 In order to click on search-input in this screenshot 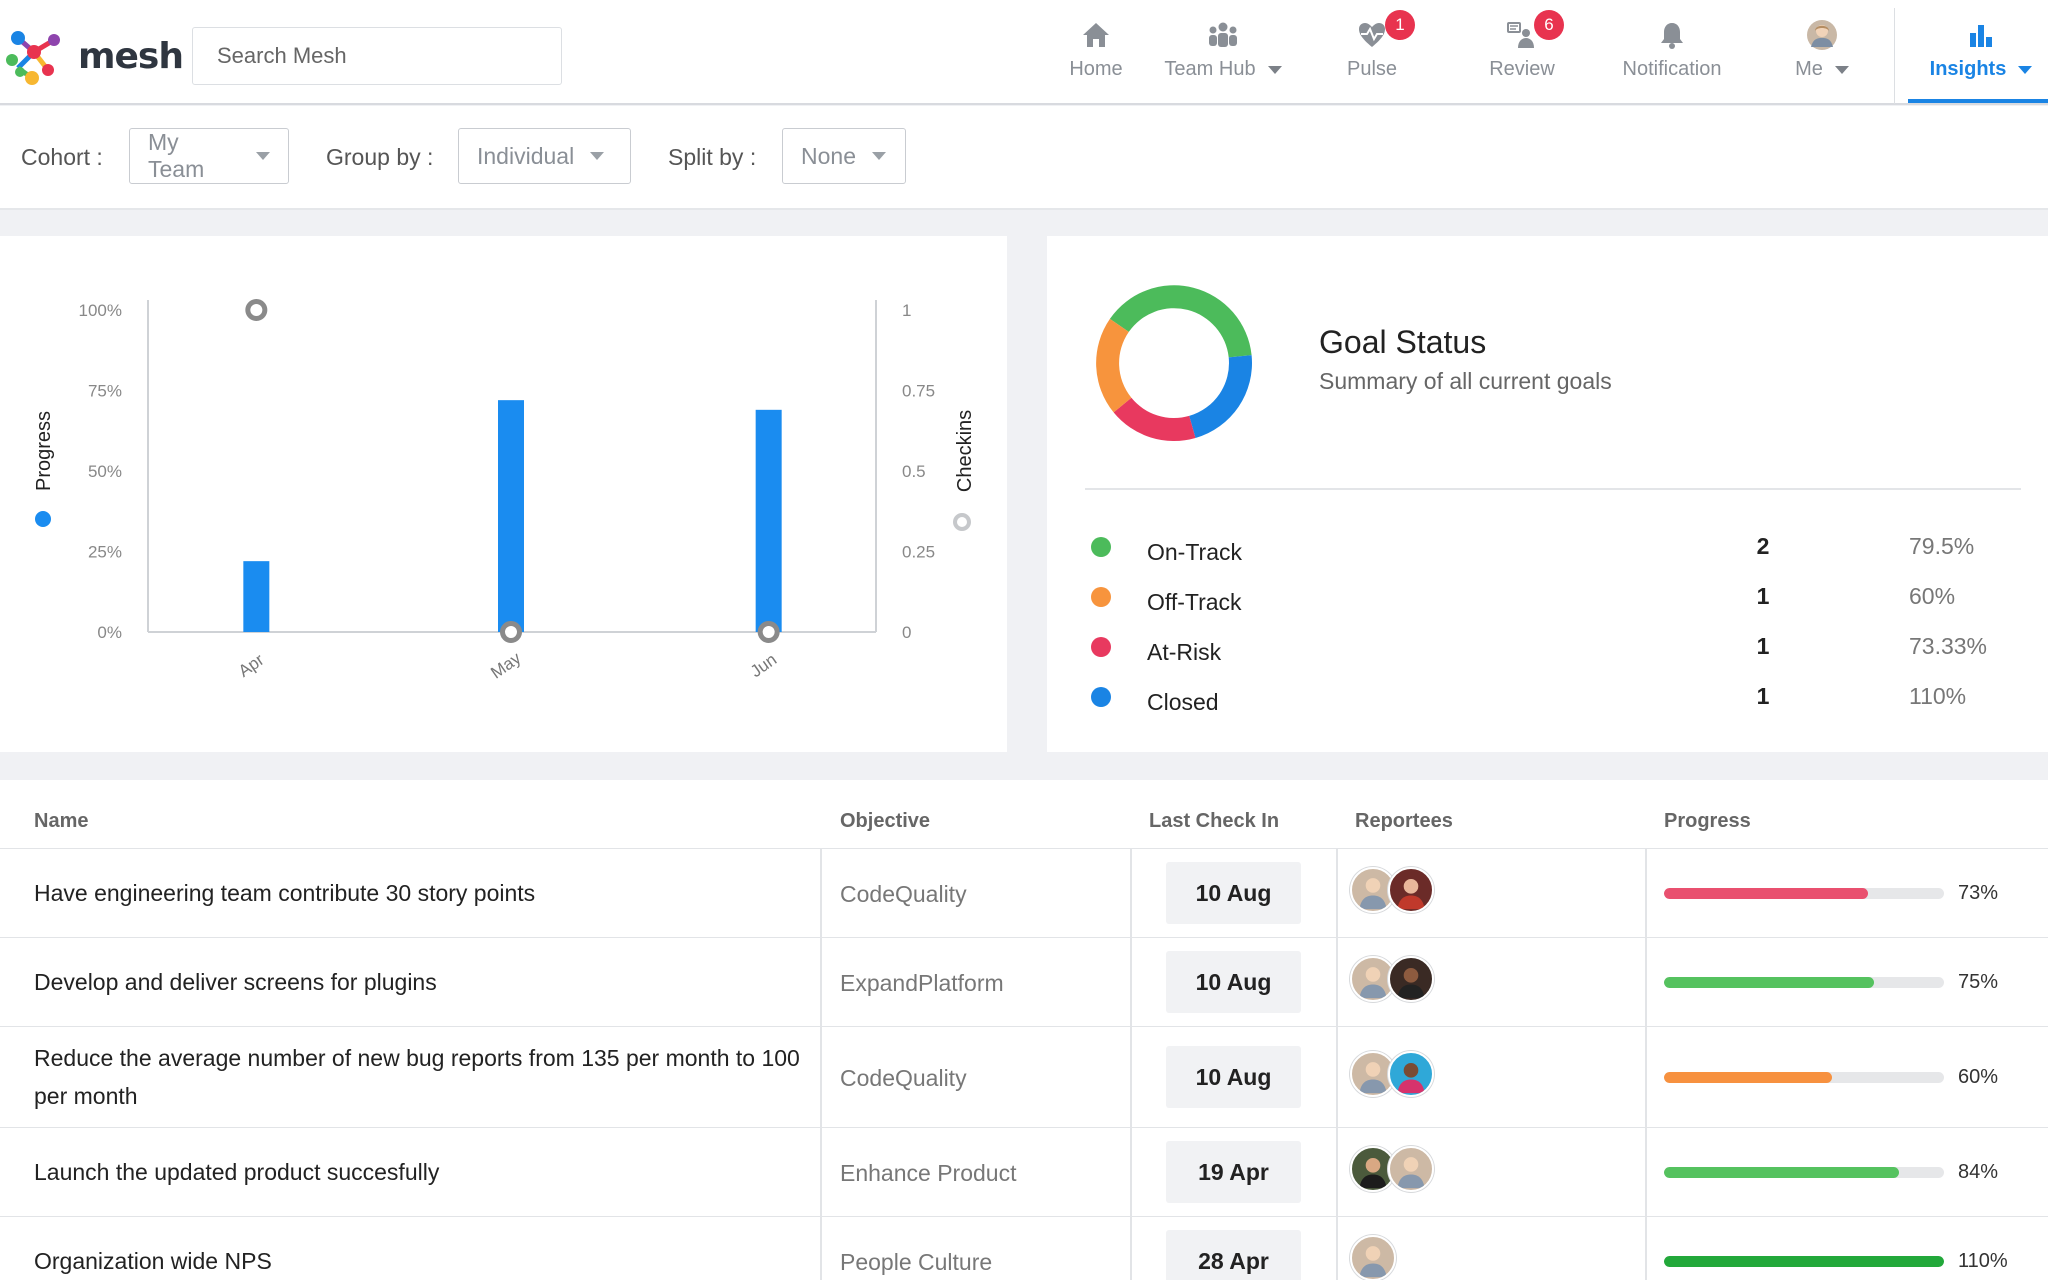, I will do `click(377, 56)`.